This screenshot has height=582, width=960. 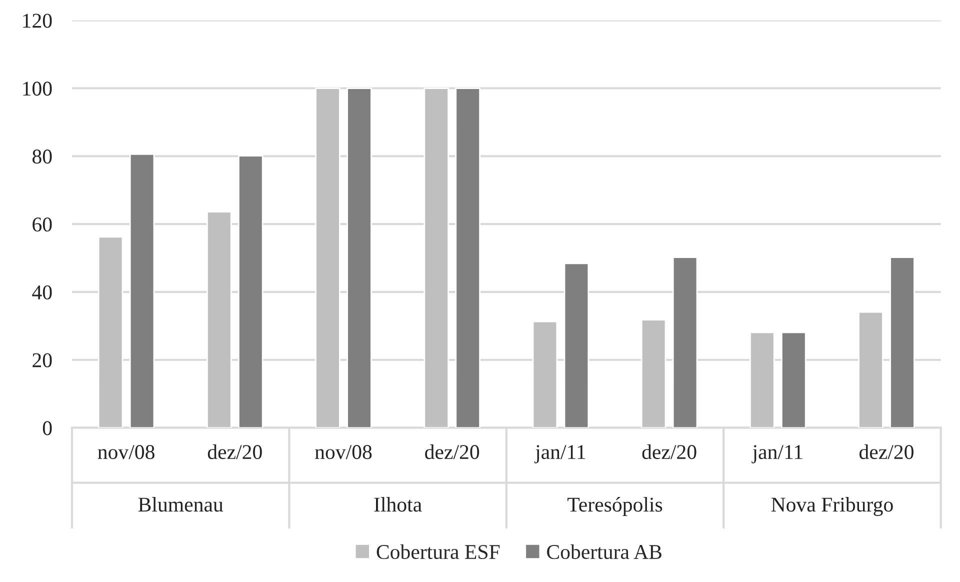 I want to click on text: Teresópolis, so click(x=615, y=506).